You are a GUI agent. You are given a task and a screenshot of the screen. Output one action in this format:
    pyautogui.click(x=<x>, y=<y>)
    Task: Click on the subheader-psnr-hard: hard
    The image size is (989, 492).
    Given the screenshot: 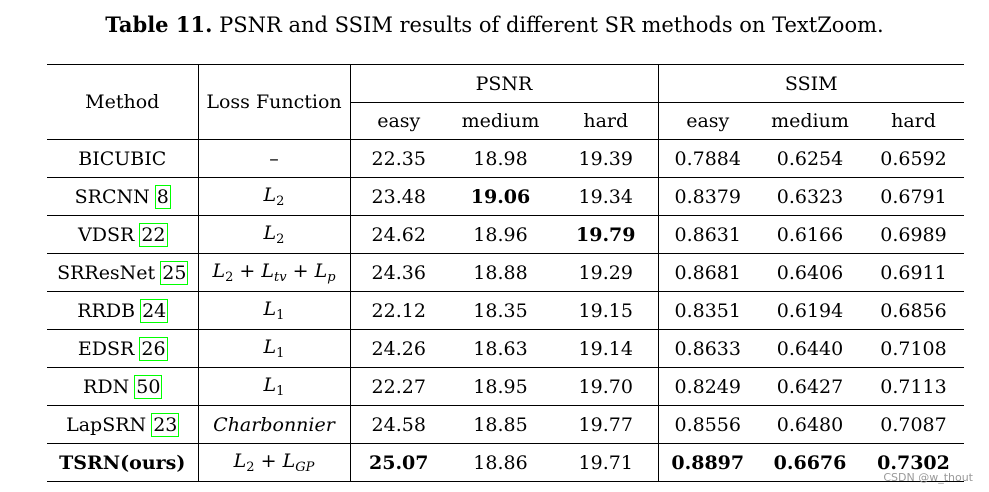 What is the action you would take?
    pyautogui.click(x=606, y=121)
    